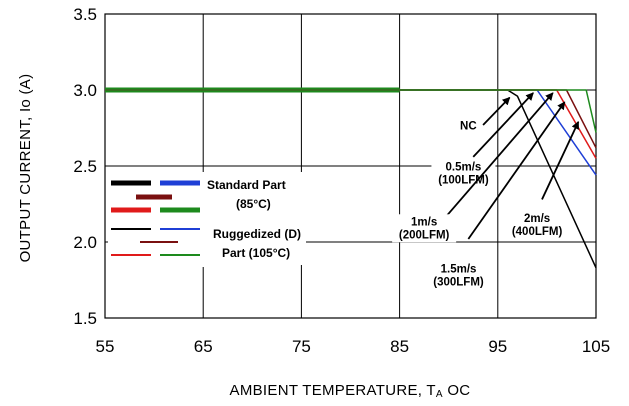 This screenshot has width=629, height=406. What do you see at coordinates (424, 235) in the screenshot?
I see `annotation-label: (200LFM)` at bounding box center [424, 235].